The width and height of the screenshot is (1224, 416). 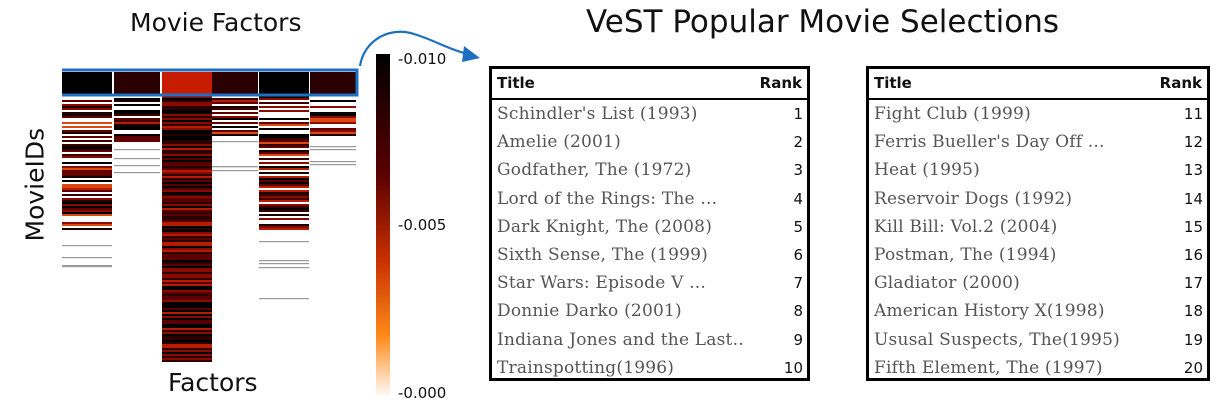 I want to click on table-row: Fifth Element, The (1997) 20, so click(x=1038, y=368).